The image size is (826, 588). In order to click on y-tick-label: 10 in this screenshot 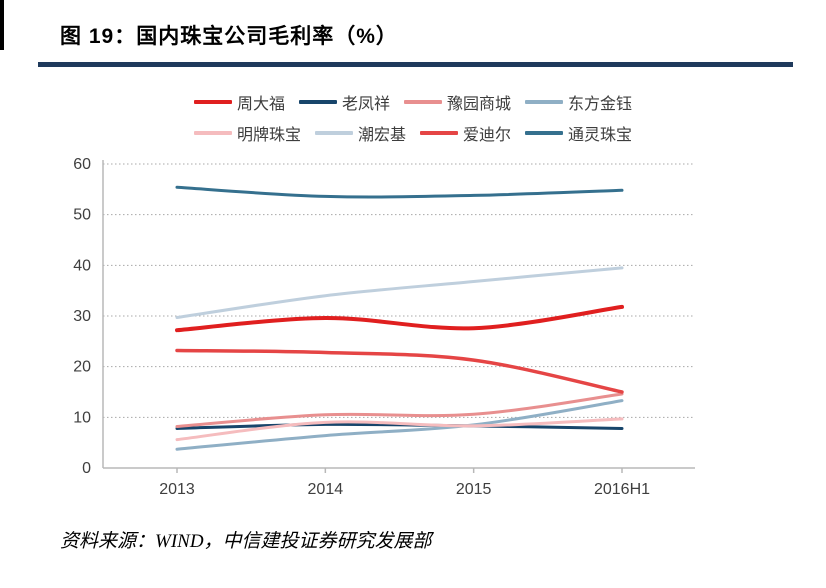, I will do `click(82, 417)`.